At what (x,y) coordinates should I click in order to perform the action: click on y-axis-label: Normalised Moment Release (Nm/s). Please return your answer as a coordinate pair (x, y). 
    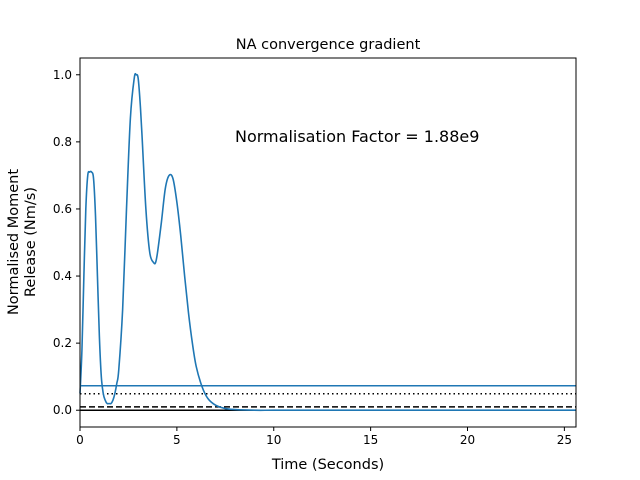
    Looking at the image, I should click on (22, 242).